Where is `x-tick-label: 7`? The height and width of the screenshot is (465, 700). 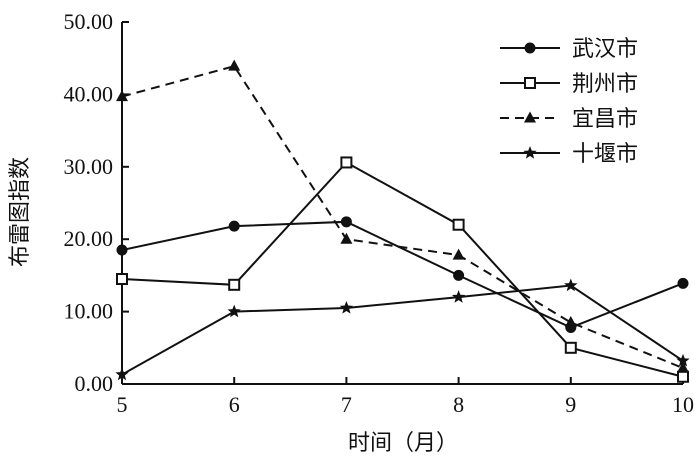
x-tick-label: 7 is located at coordinates (346, 404).